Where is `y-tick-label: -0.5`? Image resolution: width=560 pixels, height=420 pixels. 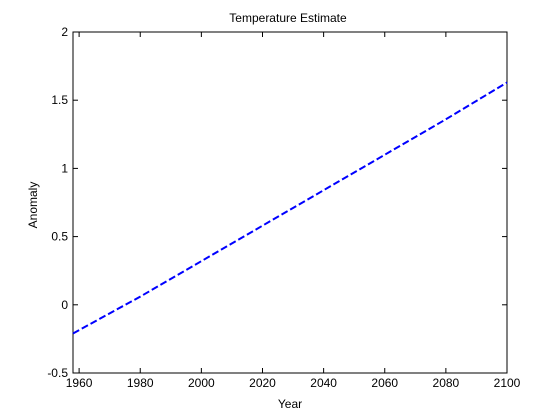
y-tick-label: -0.5 is located at coordinates (57, 373).